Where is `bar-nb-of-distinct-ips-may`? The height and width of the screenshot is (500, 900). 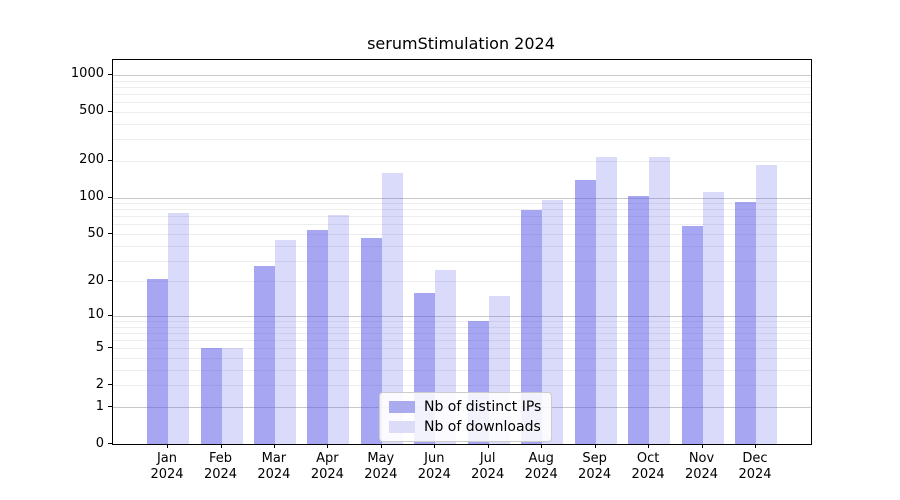
bar-nb-of-distinct-ips-may is located at coordinates (371, 341).